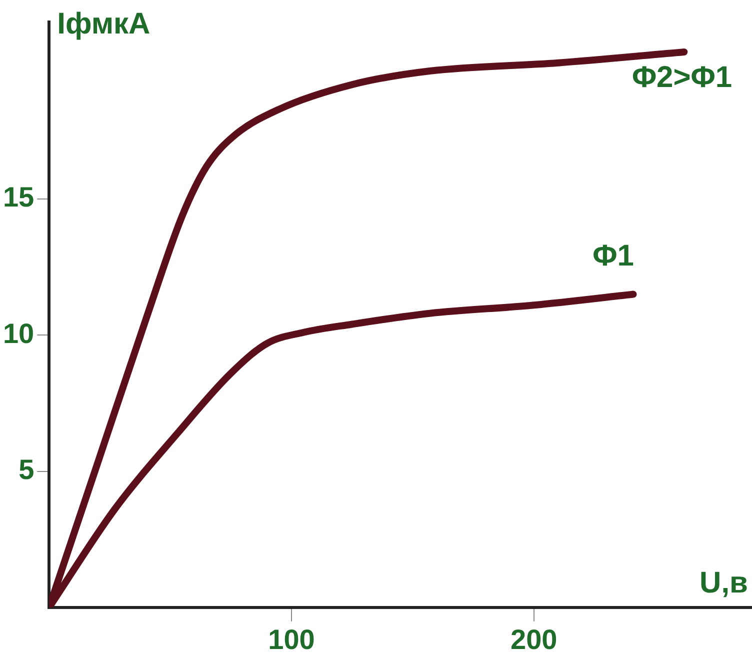 This screenshot has height=661, width=752. Describe the element at coordinates (291, 639) in the screenshot. I see `x-tick-label: 100` at that location.